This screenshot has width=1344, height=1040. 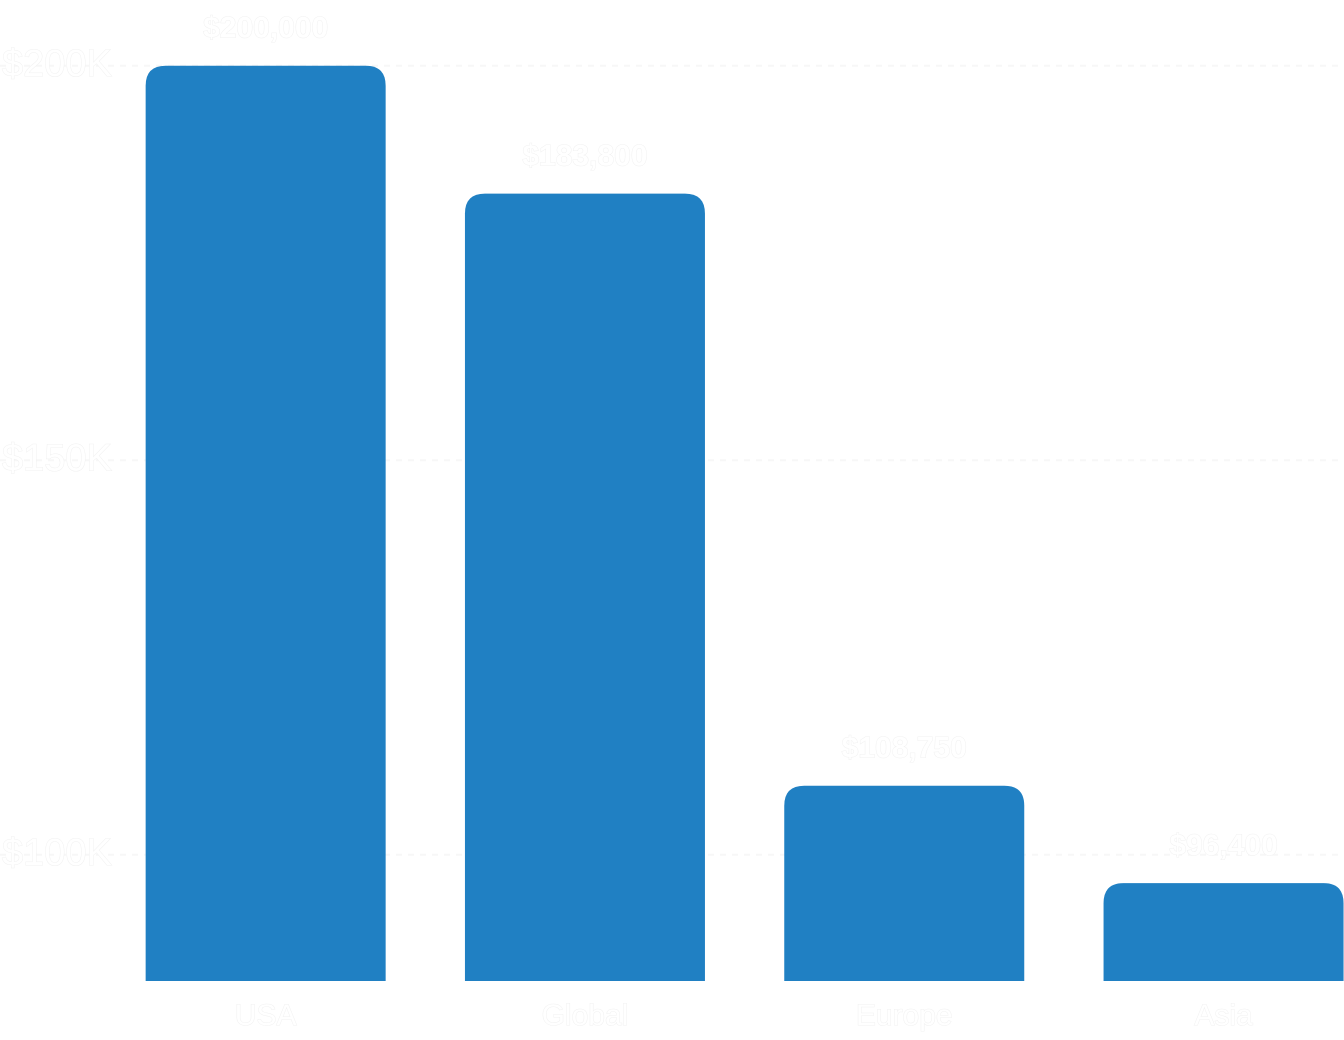 What do you see at coordinates (904, 1015) in the screenshot?
I see `x-tick-label: Europe` at bounding box center [904, 1015].